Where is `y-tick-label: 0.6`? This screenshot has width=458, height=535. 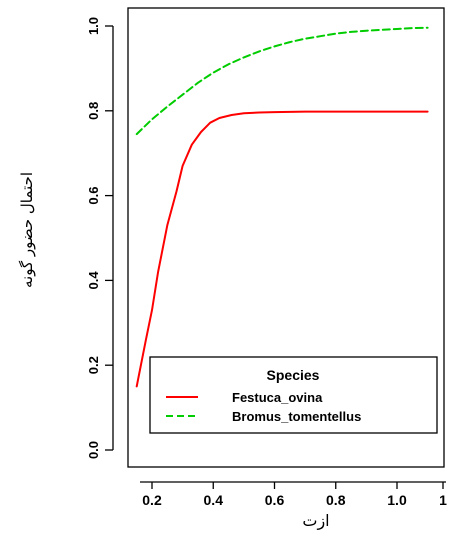
y-tick-label: 0.6 is located at coordinates (93, 196).